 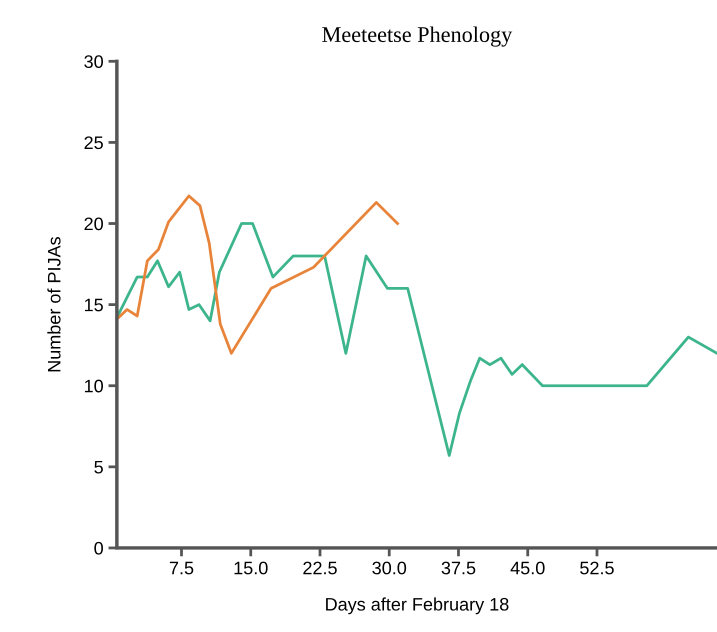 I want to click on y-tick-label: 0, so click(x=98, y=548).